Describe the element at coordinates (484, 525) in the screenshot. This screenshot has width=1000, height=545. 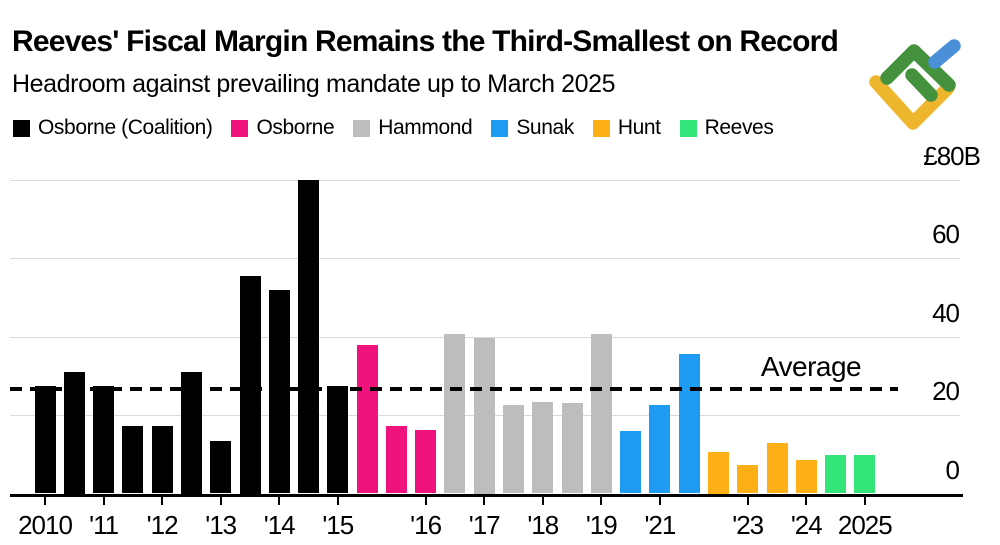
I see `x-axis-label: '17` at that location.